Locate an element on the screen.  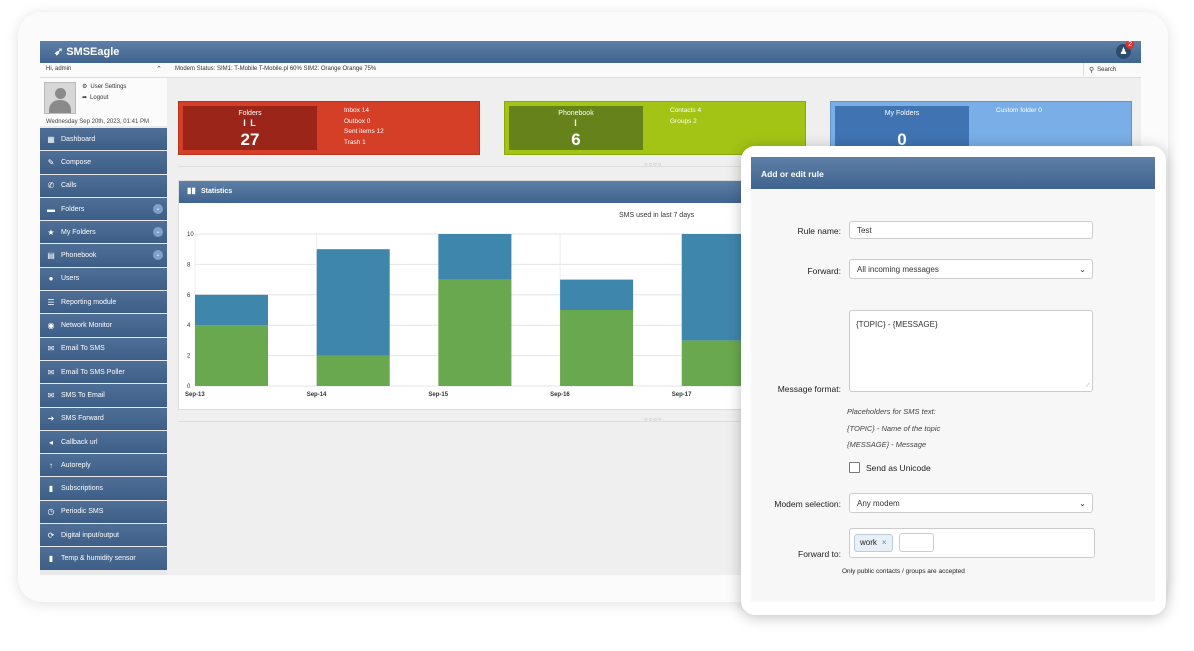
forward-to-field: work × is located at coordinates (972, 543).